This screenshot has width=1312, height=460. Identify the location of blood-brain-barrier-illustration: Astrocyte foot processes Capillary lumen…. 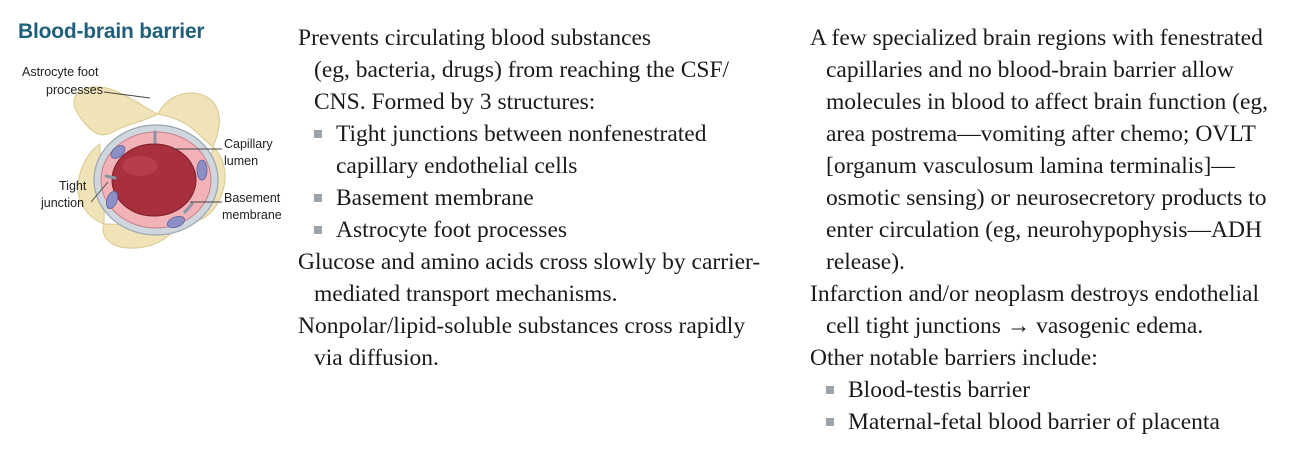
(150, 157).